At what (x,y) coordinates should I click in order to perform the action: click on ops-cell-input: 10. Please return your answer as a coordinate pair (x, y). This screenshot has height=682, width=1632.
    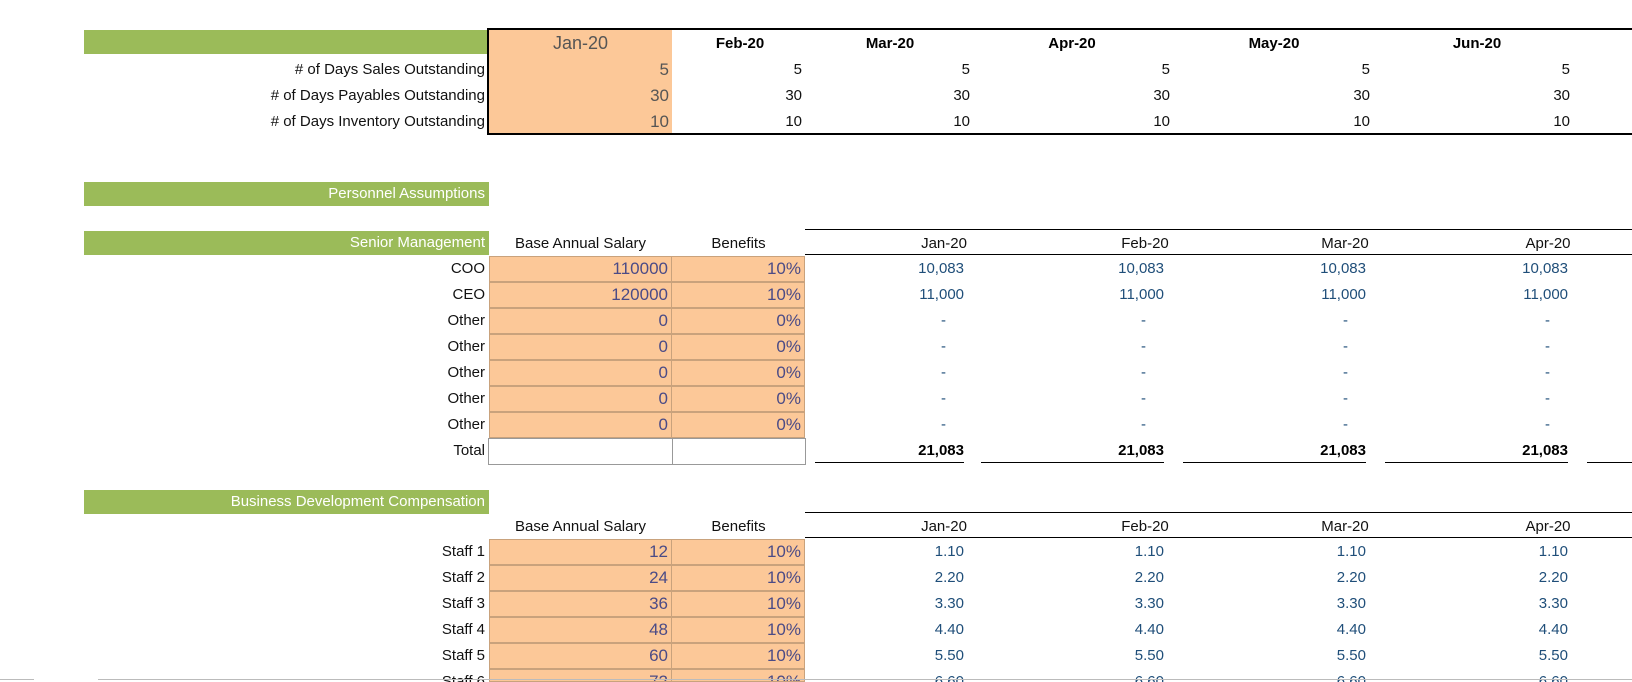
    Looking at the image, I should click on (659, 121).